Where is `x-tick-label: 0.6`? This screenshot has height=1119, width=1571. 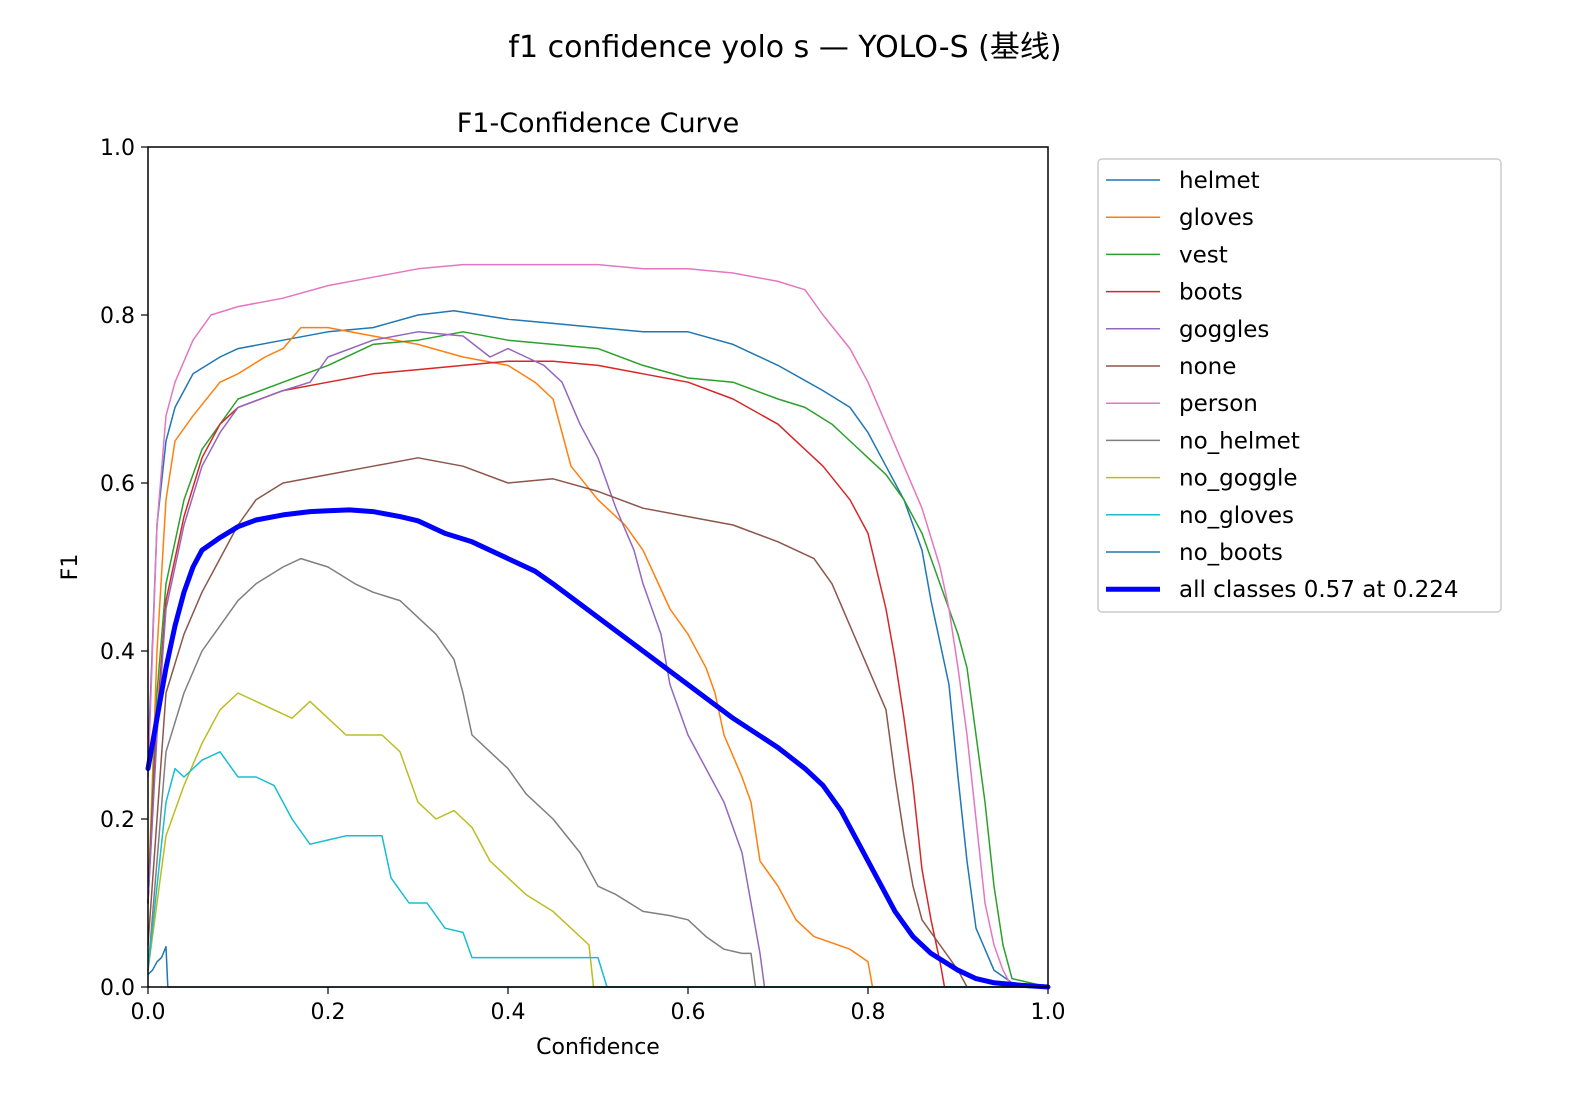
x-tick-label: 0.6 is located at coordinates (688, 1012).